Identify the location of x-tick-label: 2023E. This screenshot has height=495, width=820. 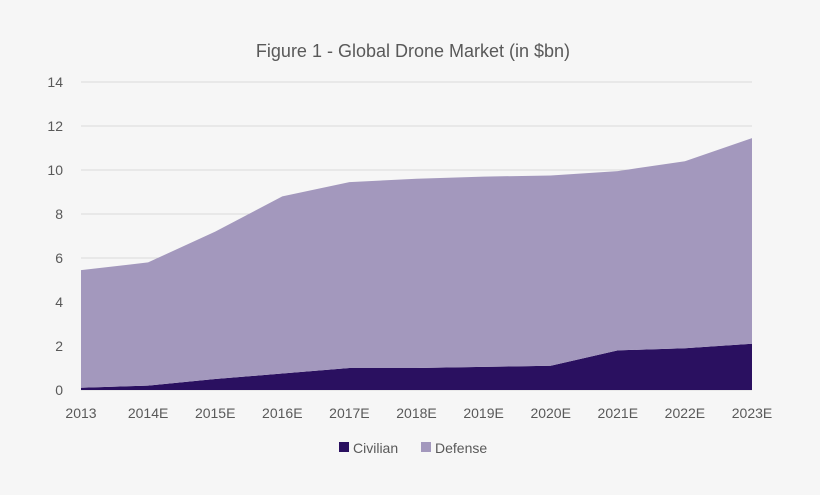
(752, 413).